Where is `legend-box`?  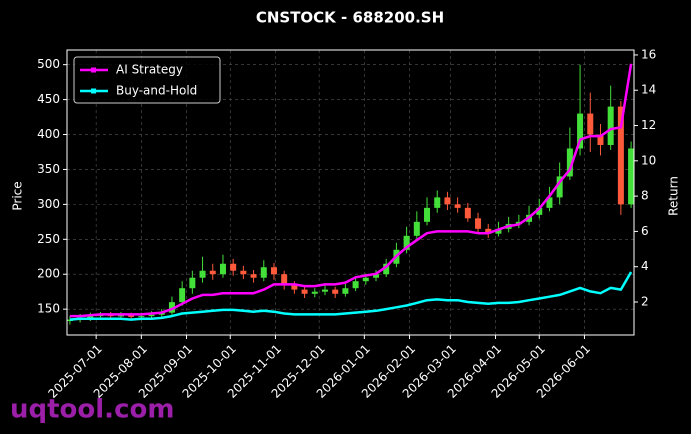
legend-box is located at coordinates (147, 80).